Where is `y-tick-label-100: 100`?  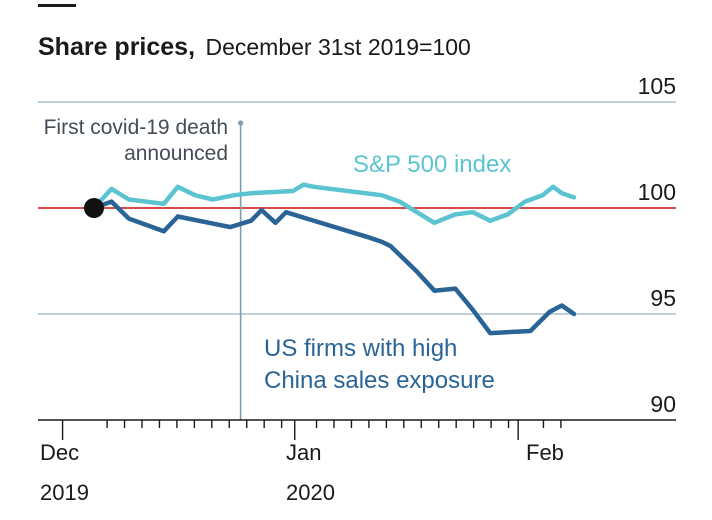
y-tick-label-100: 100 is located at coordinates (657, 192).